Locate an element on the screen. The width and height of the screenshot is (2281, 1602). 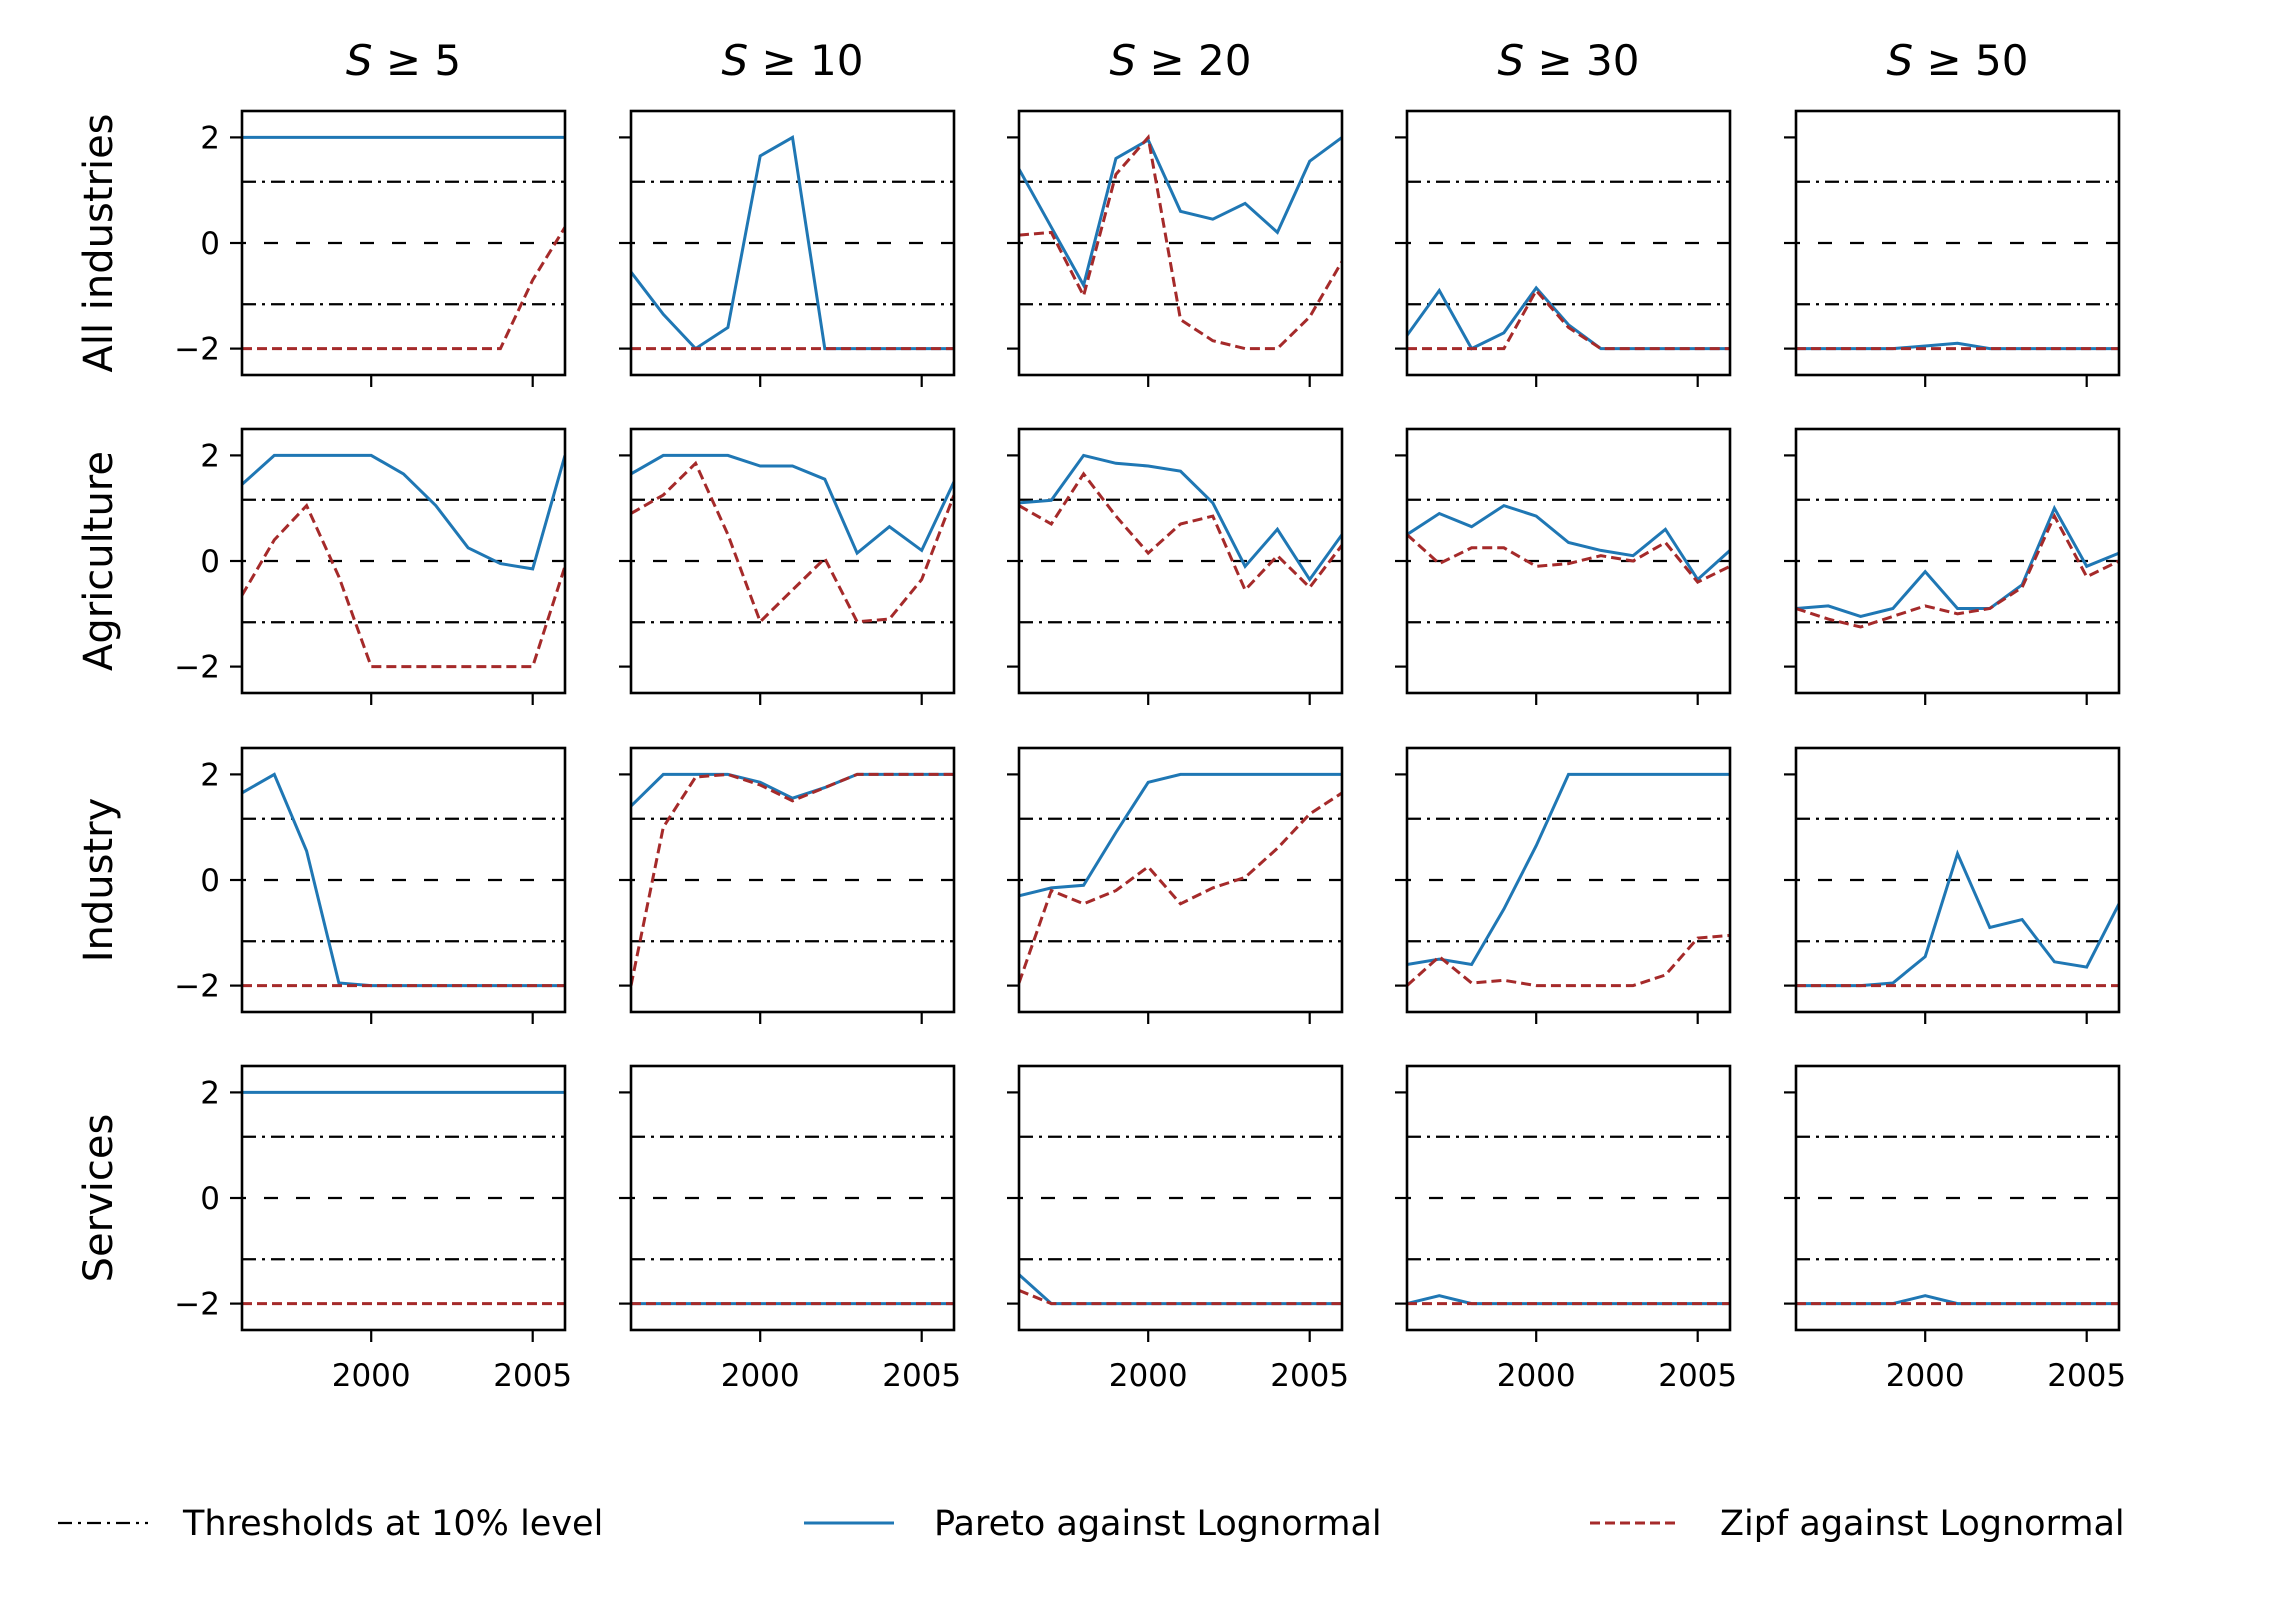
panel-r1-c2 is located at coordinates (787, 248).